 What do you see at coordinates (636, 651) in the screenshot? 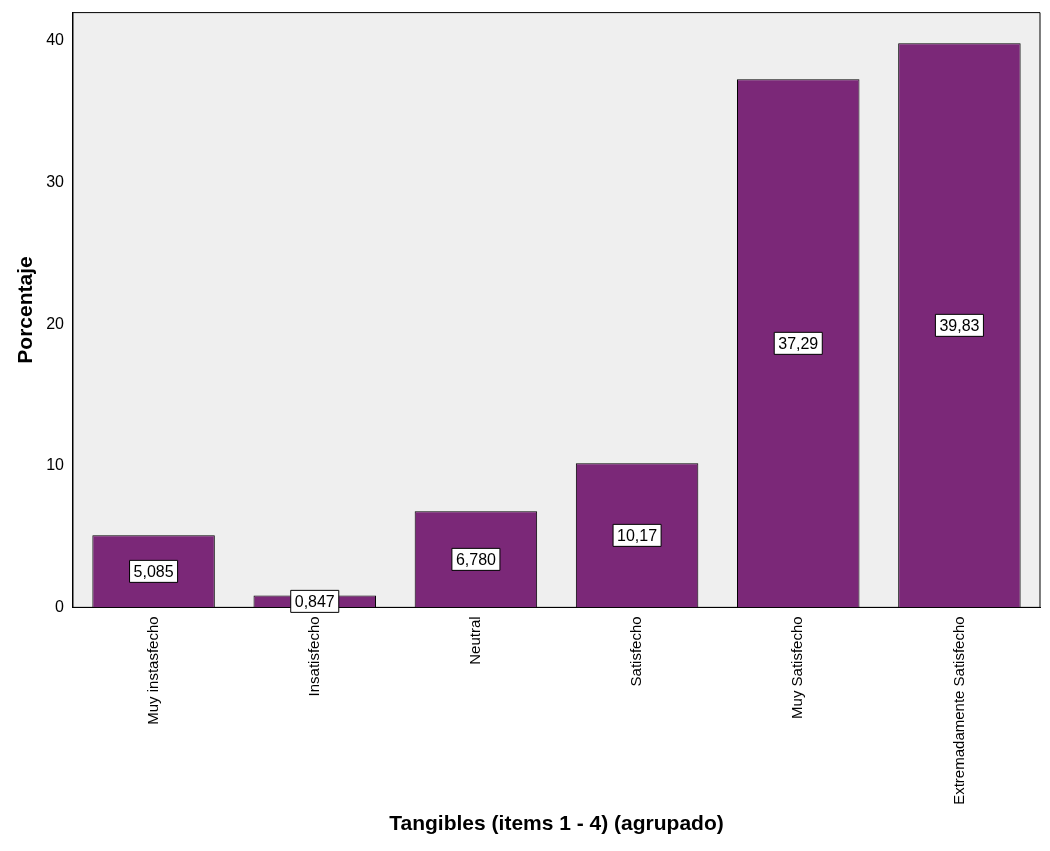
I see `x-tick-label: Satisfecho` at bounding box center [636, 651].